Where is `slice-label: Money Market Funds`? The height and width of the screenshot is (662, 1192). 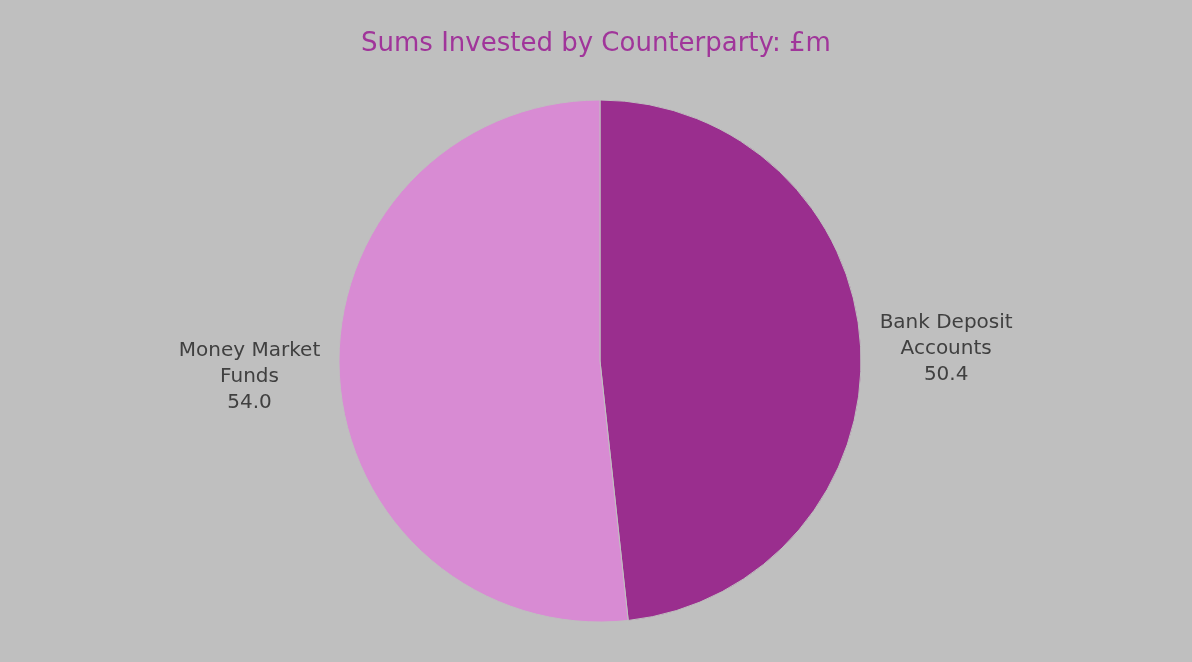 slice-label: Money Market Funds is located at coordinates (249, 362).